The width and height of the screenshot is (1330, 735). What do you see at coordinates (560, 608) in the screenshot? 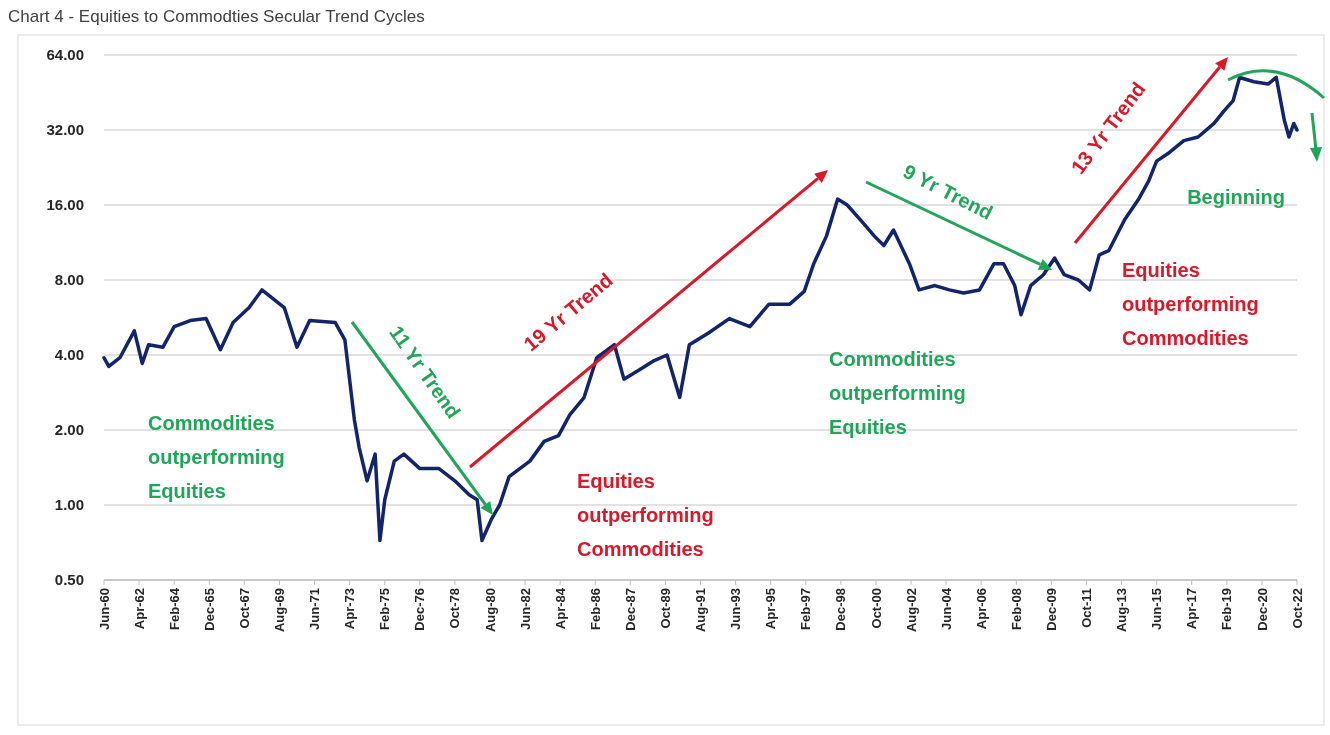
I see `x-tick-label: Apr-84` at bounding box center [560, 608].